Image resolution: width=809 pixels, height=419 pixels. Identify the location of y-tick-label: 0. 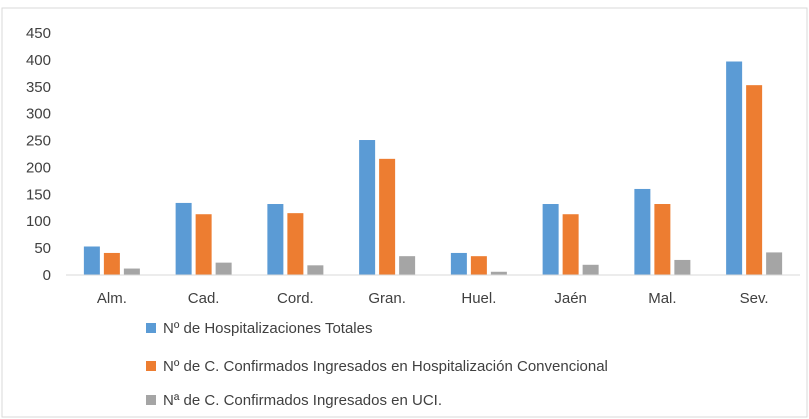
(47, 275).